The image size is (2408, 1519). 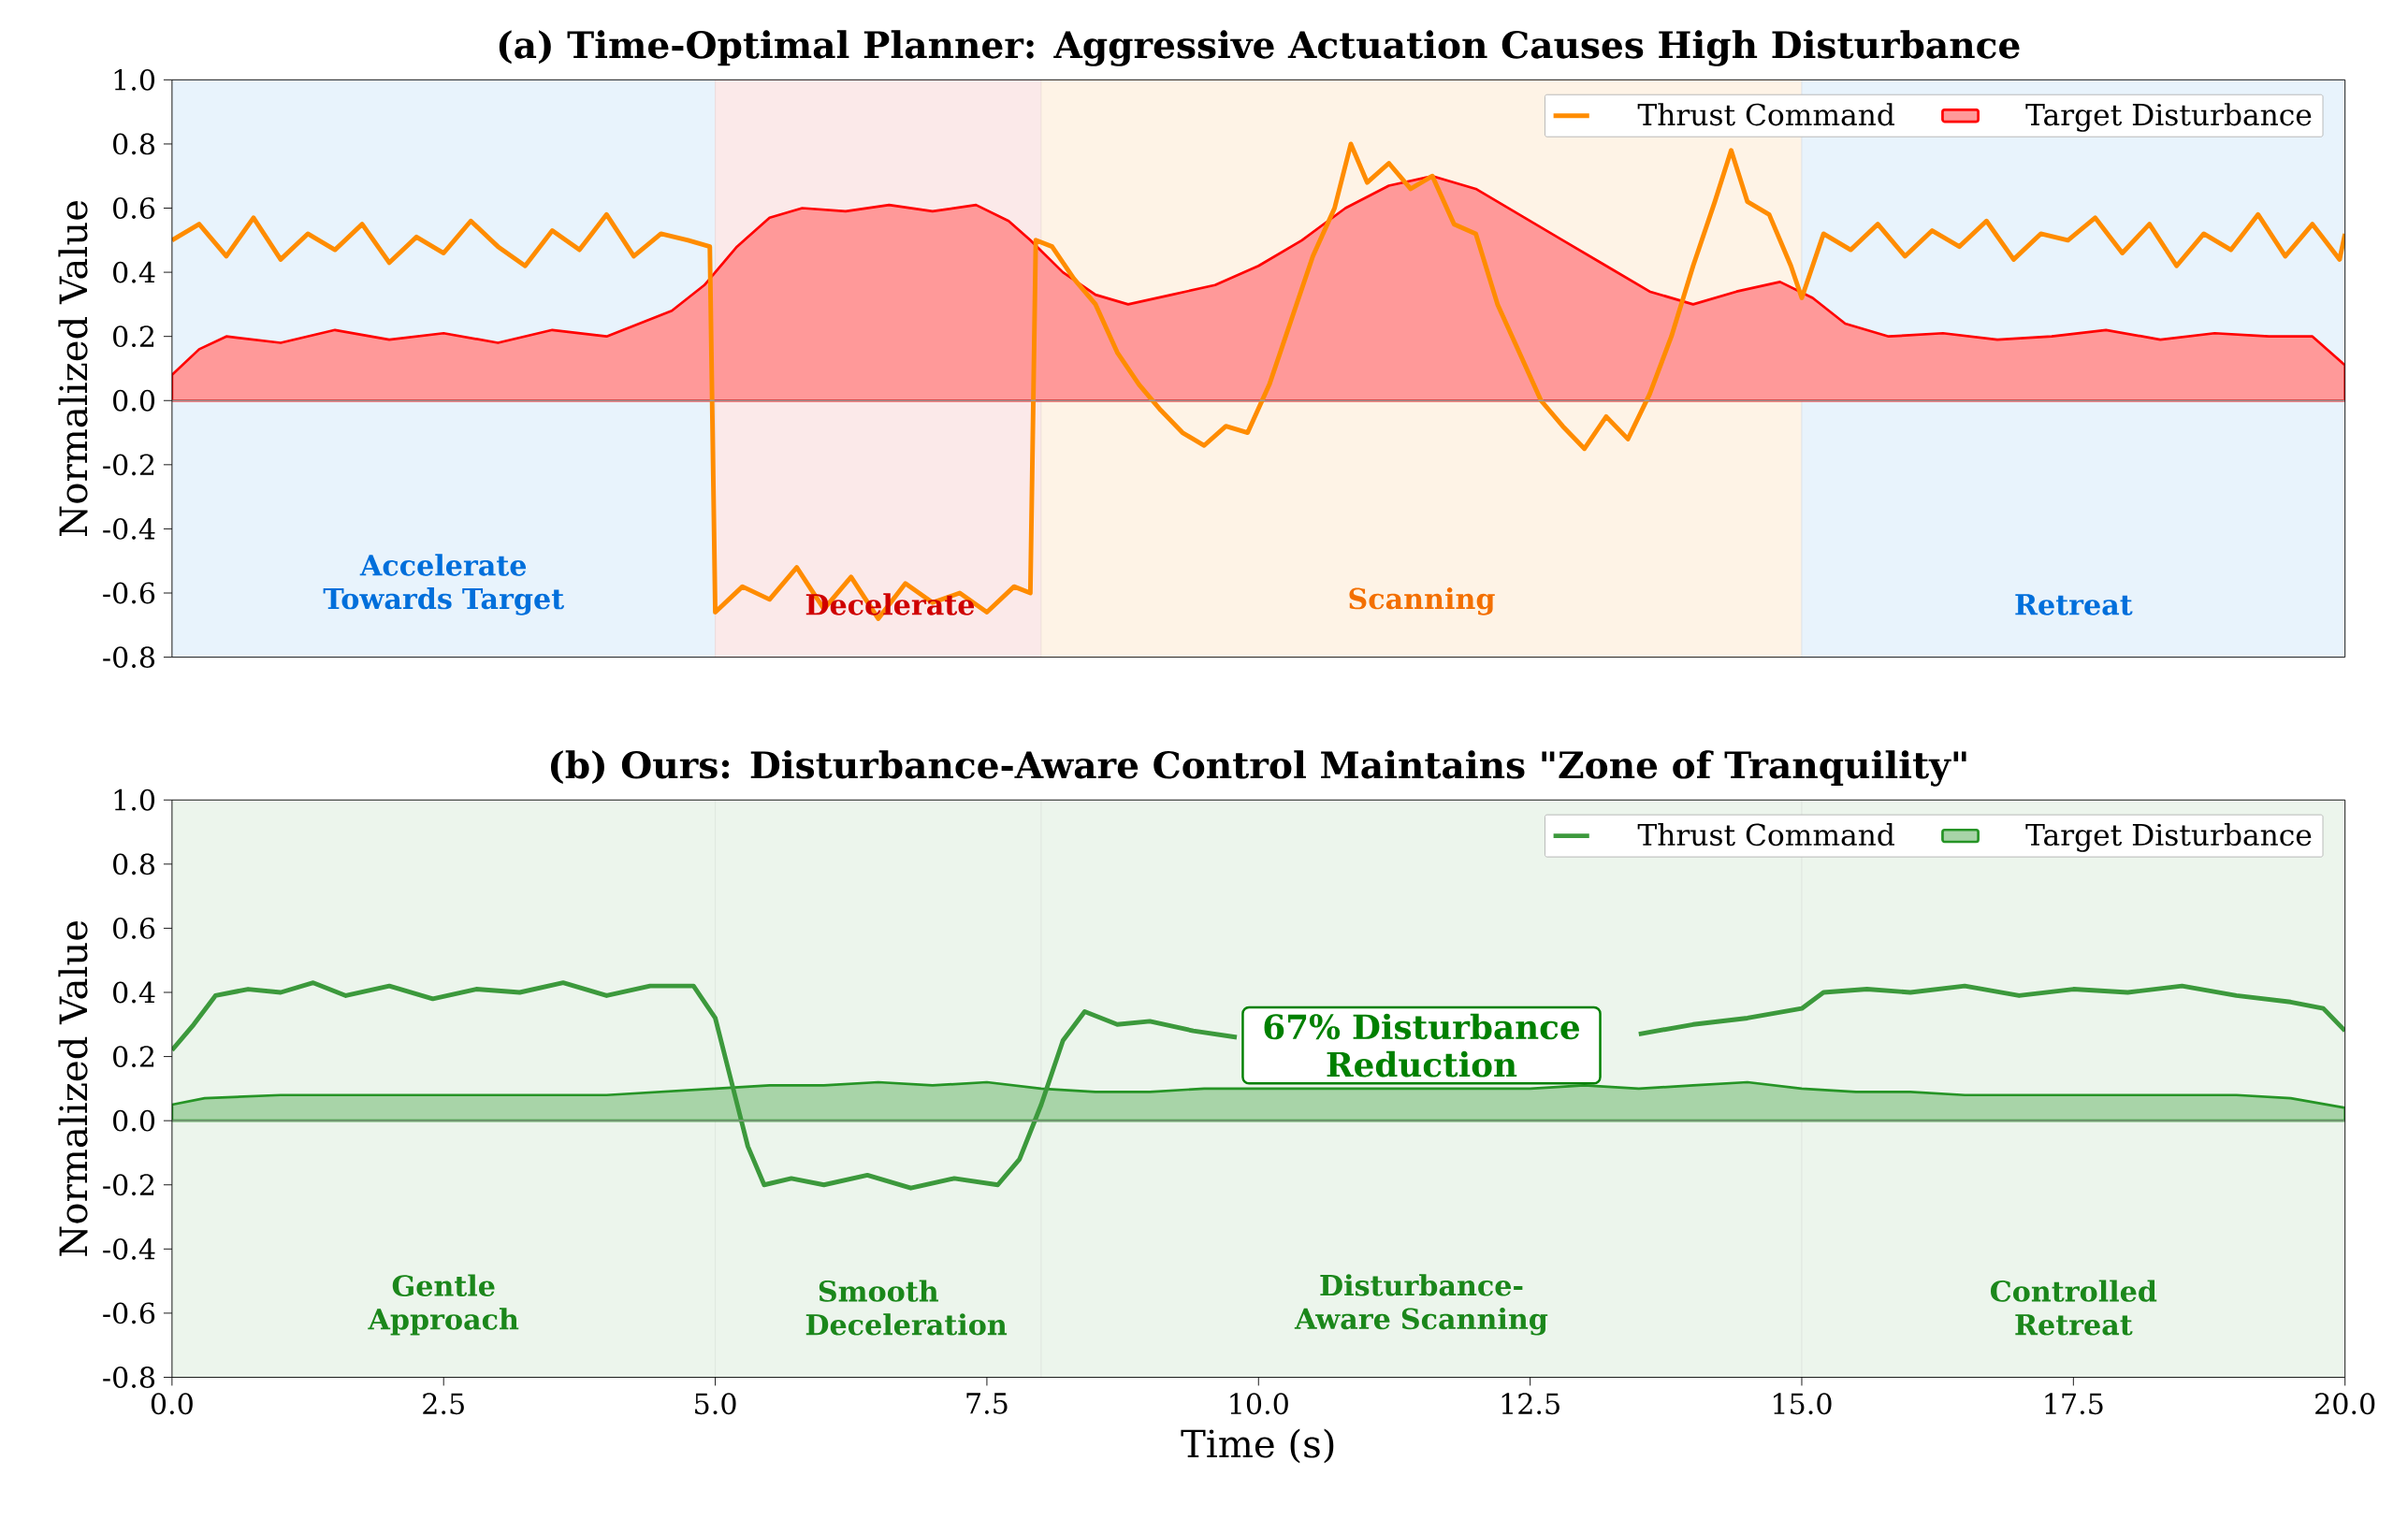 I want to click on band-label: Controlled Retreat, so click(x=2074, y=1308).